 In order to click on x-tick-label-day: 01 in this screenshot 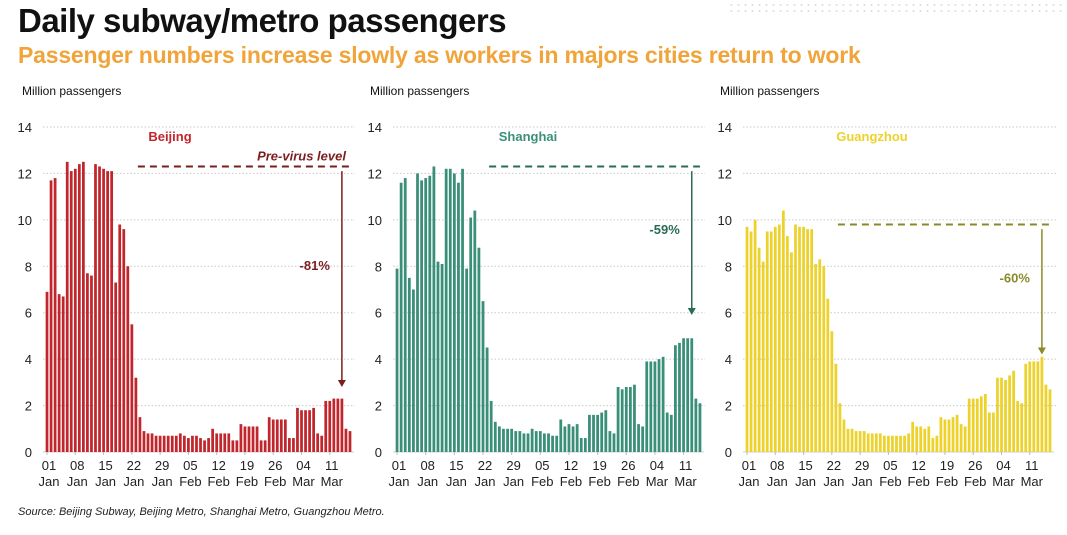, I will do `click(399, 465)`.